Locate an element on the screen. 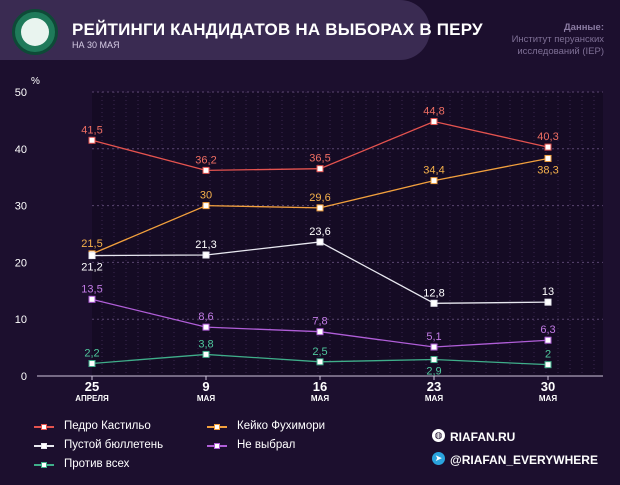 The image size is (620, 485). data-label: 23,6 is located at coordinates (319, 232).